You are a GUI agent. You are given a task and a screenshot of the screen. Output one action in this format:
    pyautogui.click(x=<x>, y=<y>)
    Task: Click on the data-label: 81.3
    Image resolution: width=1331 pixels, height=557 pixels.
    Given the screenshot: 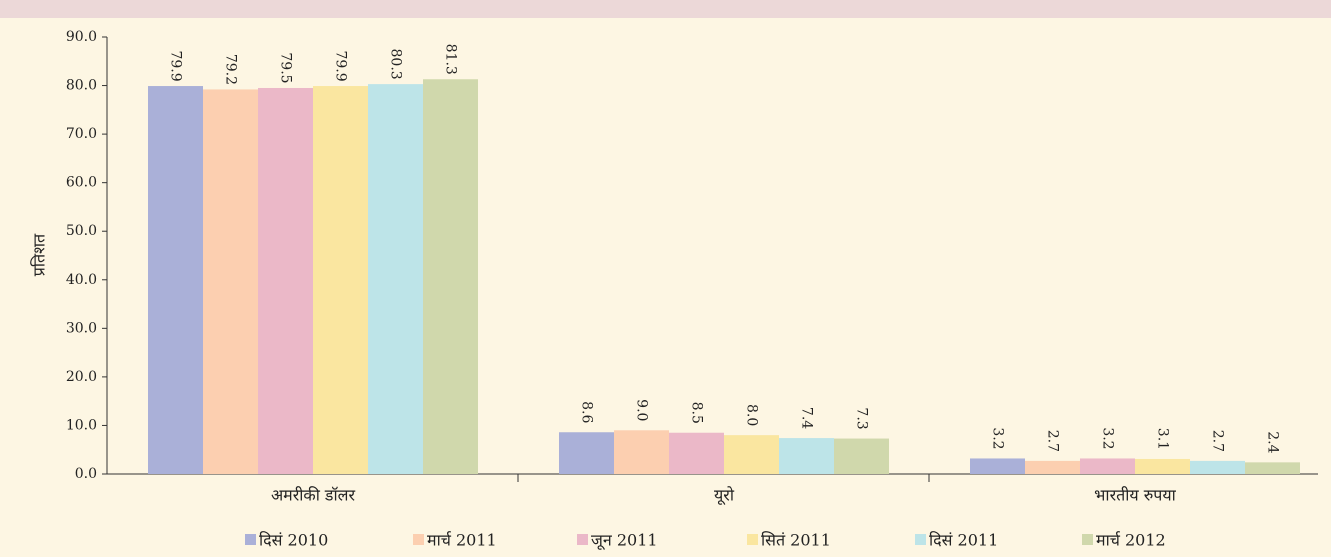 What is the action you would take?
    pyautogui.click(x=451, y=59)
    